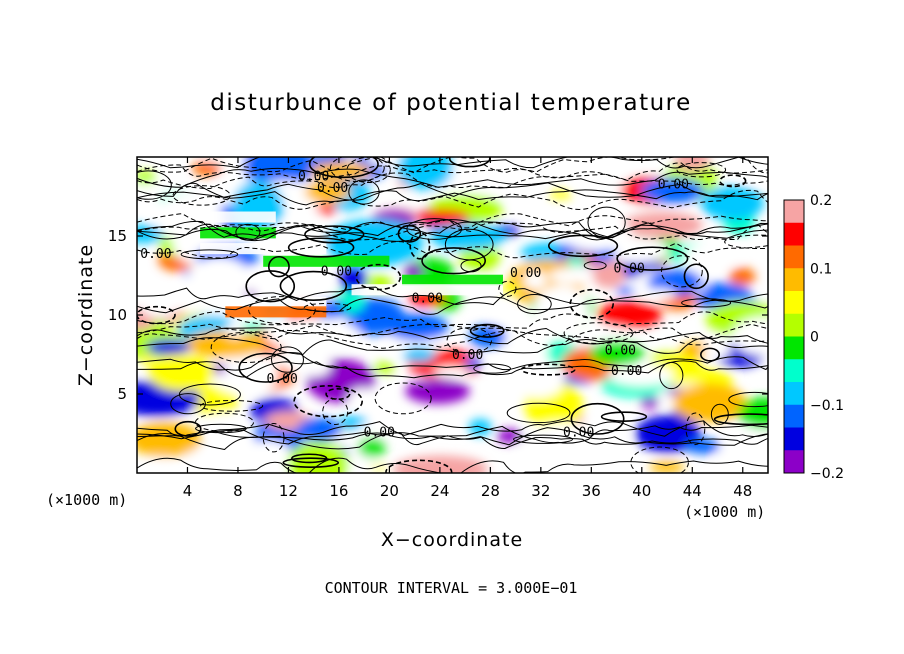  Describe the element at coordinates (641, 491) in the screenshot. I see `x-tick-label: 40` at that location.